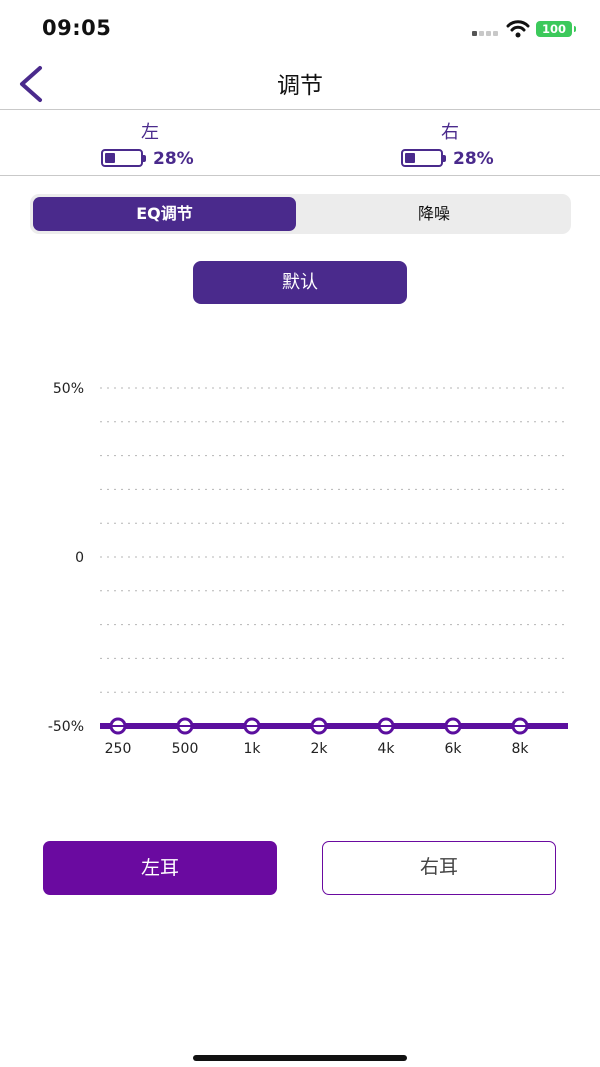 This screenshot has height=1067, width=600. I want to click on page-title: 调节, so click(300, 86).